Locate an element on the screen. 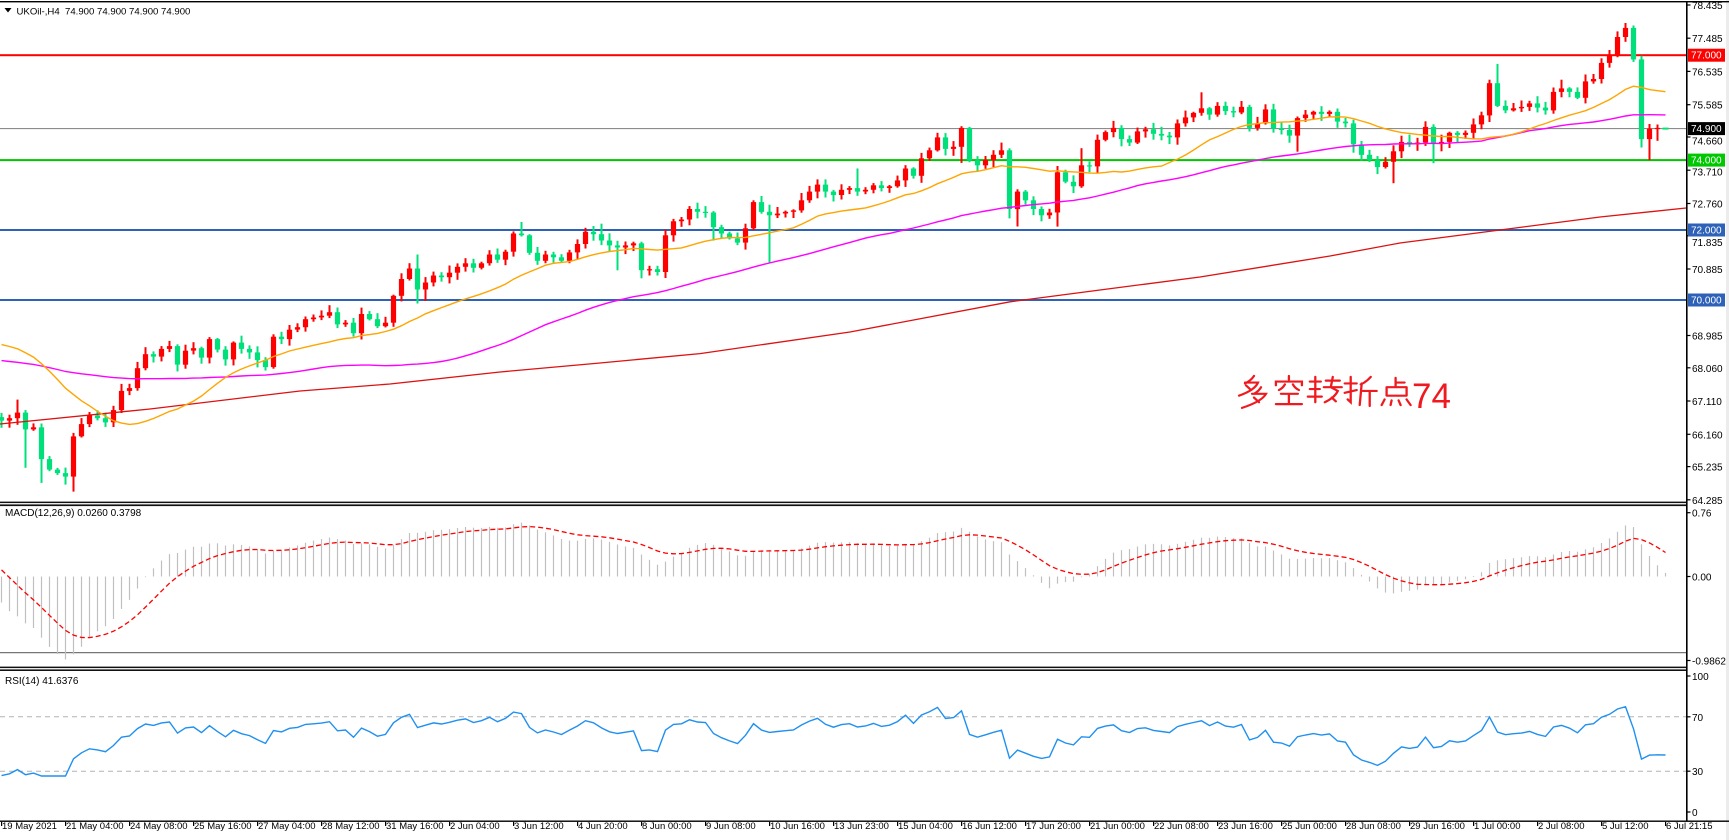 This screenshot has height=840, width=1729. svg-text: 25 Jun 00:00 is located at coordinates (1309, 826).